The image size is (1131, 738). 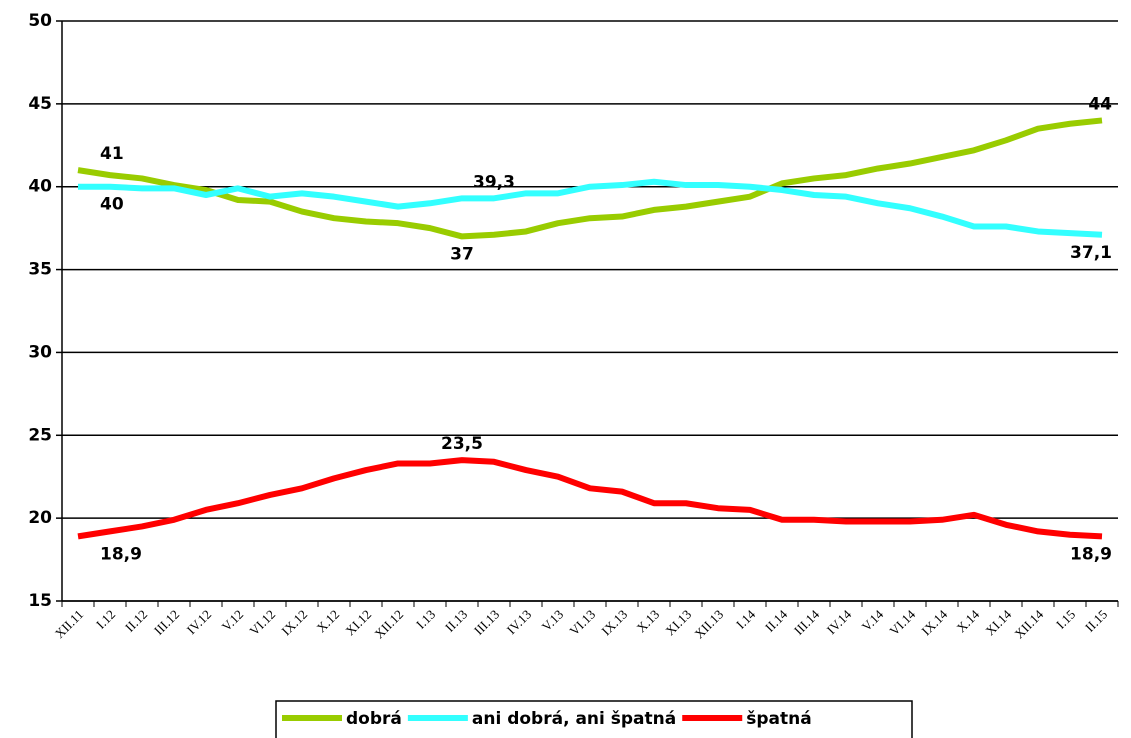 I want to click on y-tick-label: 35, so click(x=40, y=270).